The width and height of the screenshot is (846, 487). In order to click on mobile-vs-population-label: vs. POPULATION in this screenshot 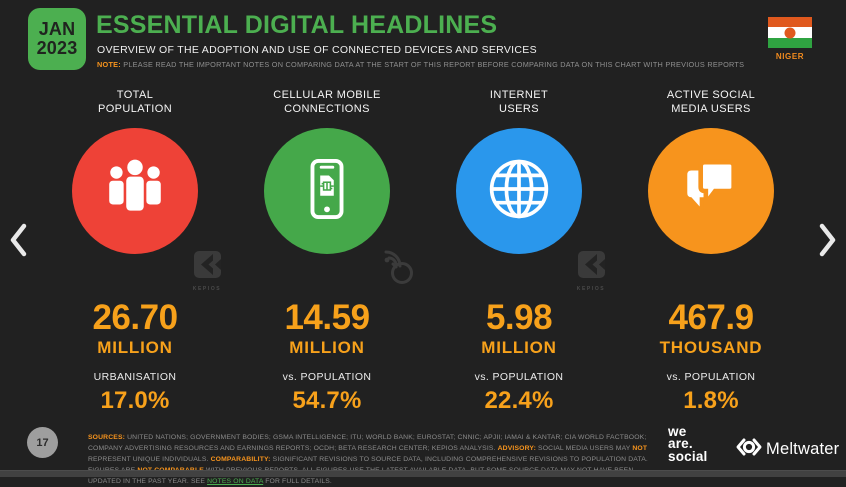, I will do `click(327, 377)`.